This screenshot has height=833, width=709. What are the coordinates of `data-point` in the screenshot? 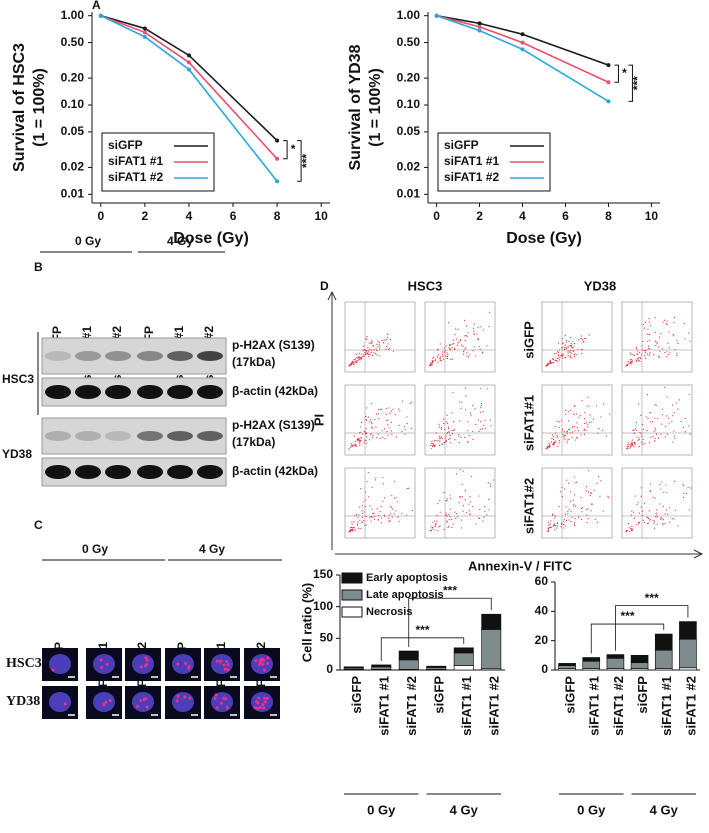 It's located at (277, 181).